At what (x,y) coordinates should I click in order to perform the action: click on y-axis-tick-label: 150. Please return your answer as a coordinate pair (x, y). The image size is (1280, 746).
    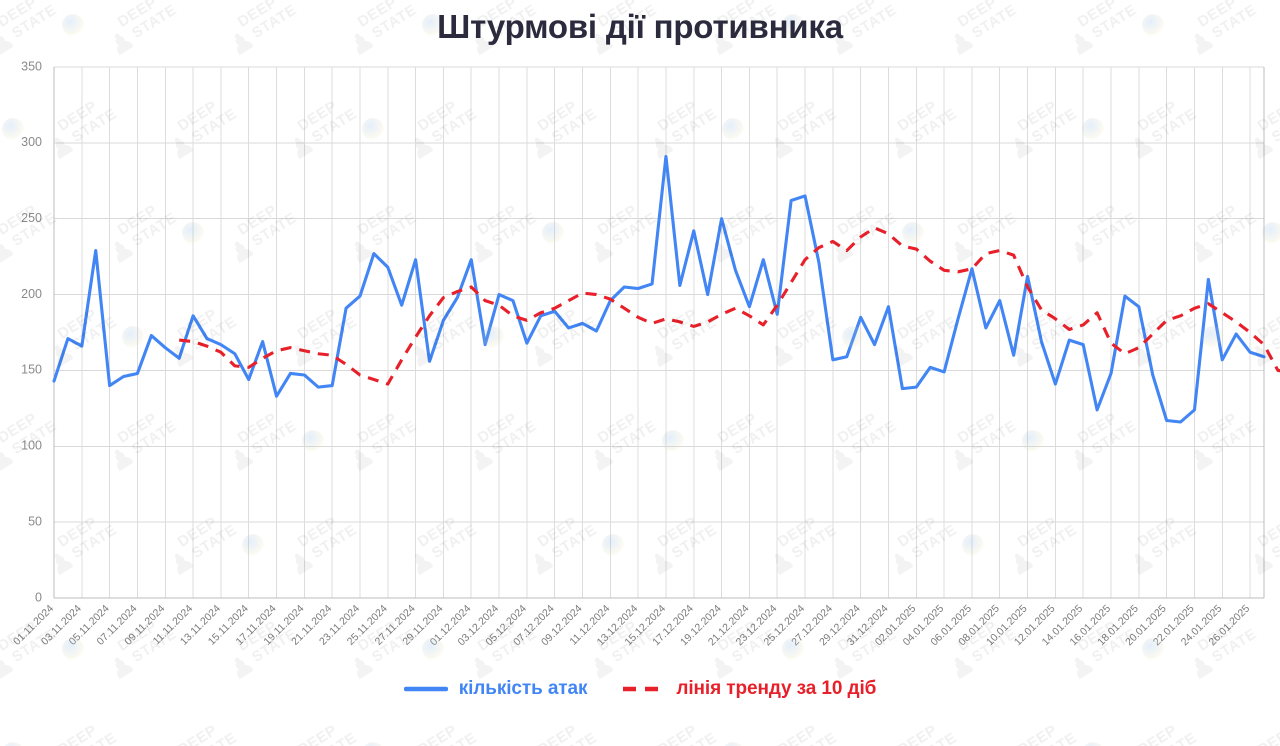
    Looking at the image, I should click on (31, 370).